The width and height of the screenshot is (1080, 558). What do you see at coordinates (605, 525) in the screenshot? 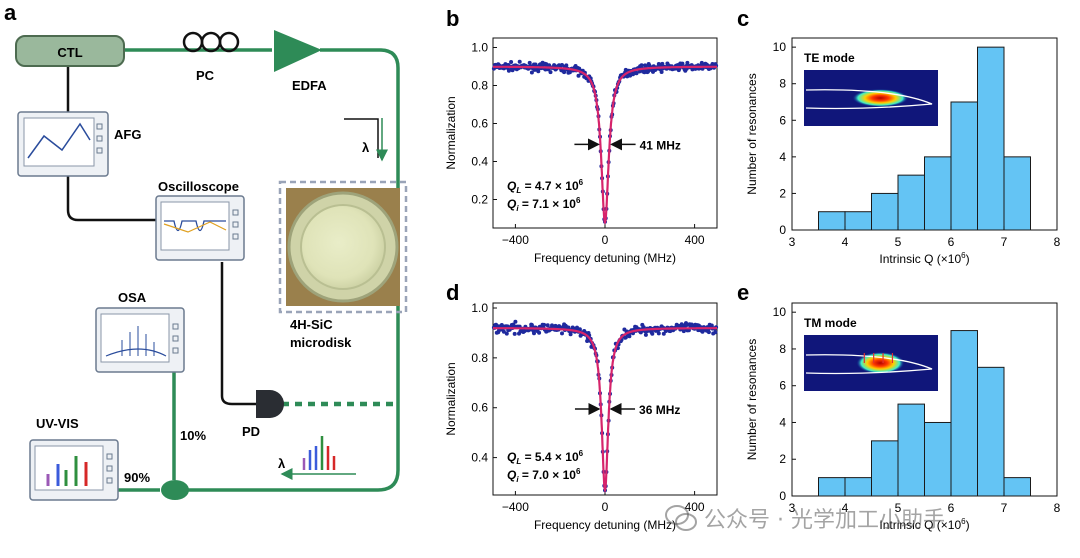
I see `x-axis-label: Frequency detuning (MHz)` at bounding box center [605, 525].